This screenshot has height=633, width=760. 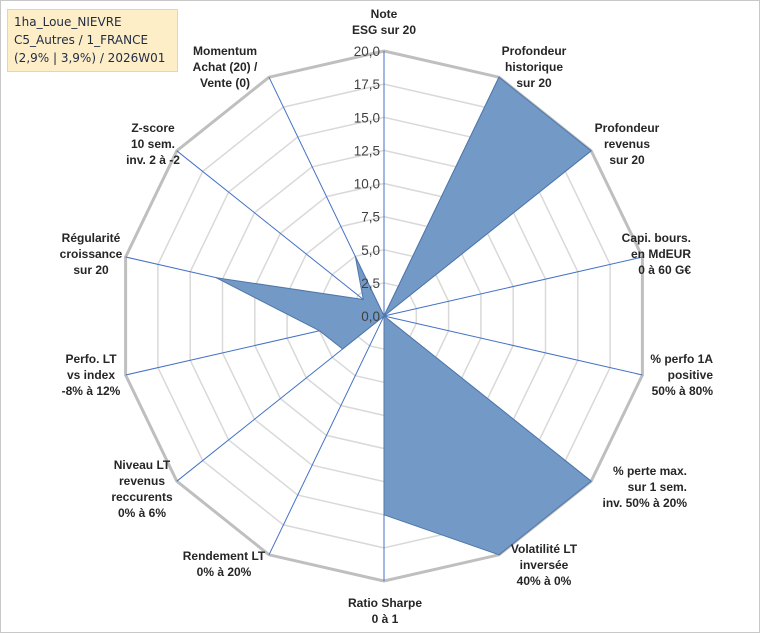 I want to click on axis-label: Volatilité LT inversée 40% à 0%, so click(x=544, y=565).